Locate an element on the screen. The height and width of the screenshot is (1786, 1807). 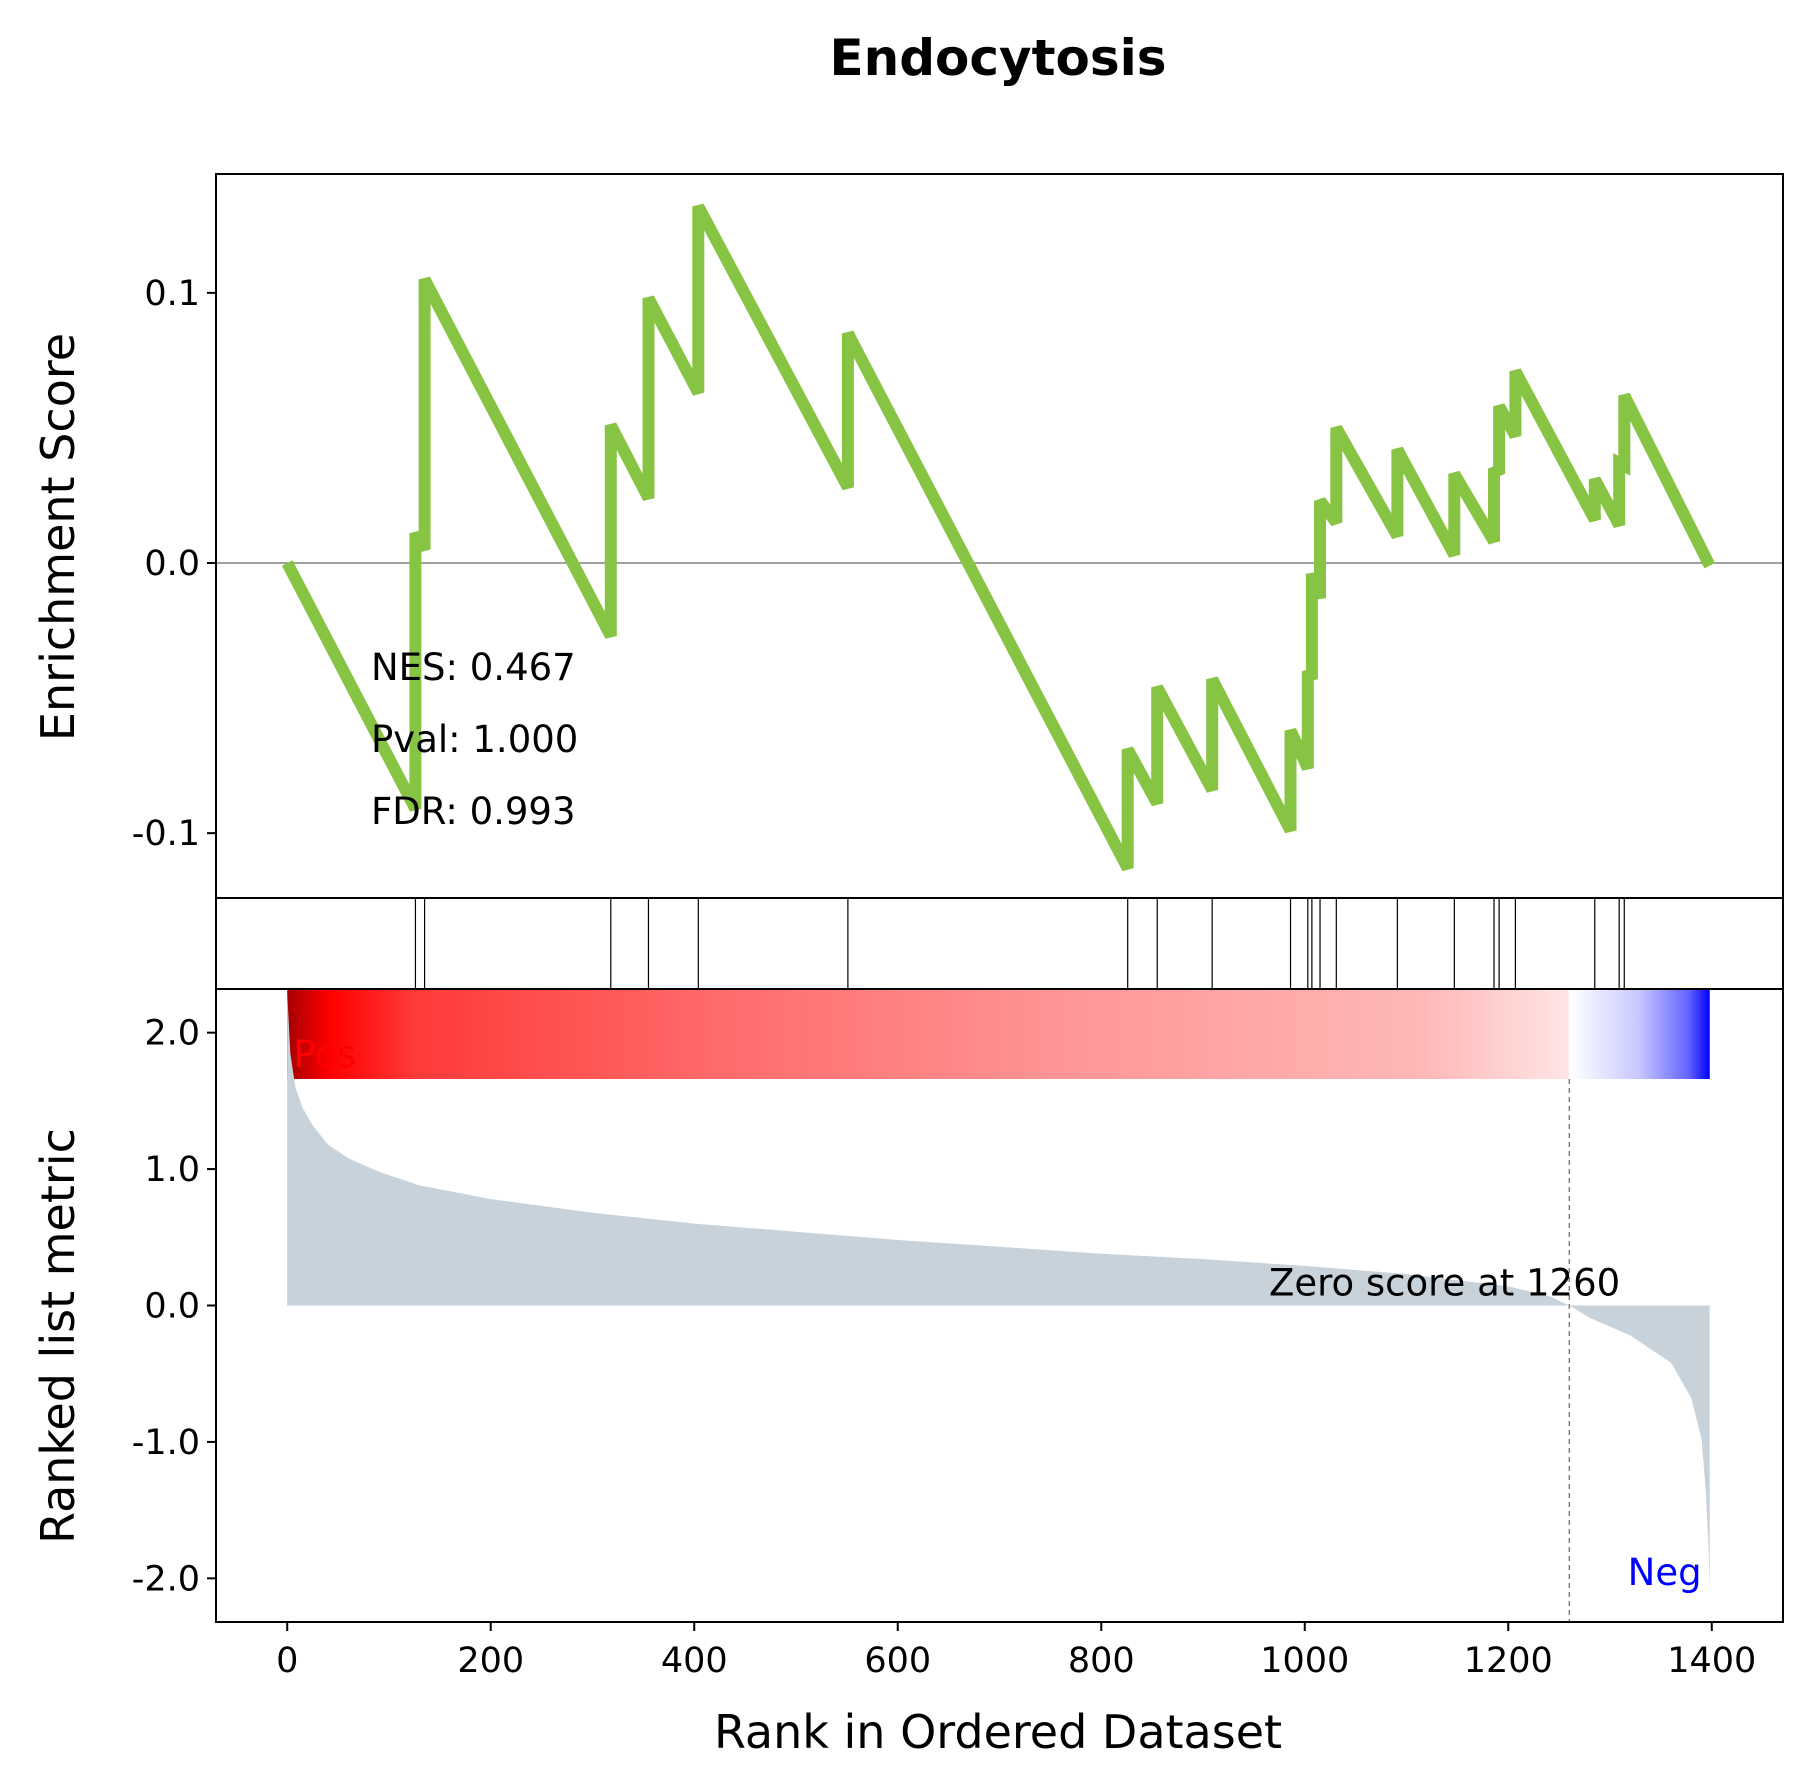
metric-y-tick-label: 0.0 is located at coordinates (172, 1307).